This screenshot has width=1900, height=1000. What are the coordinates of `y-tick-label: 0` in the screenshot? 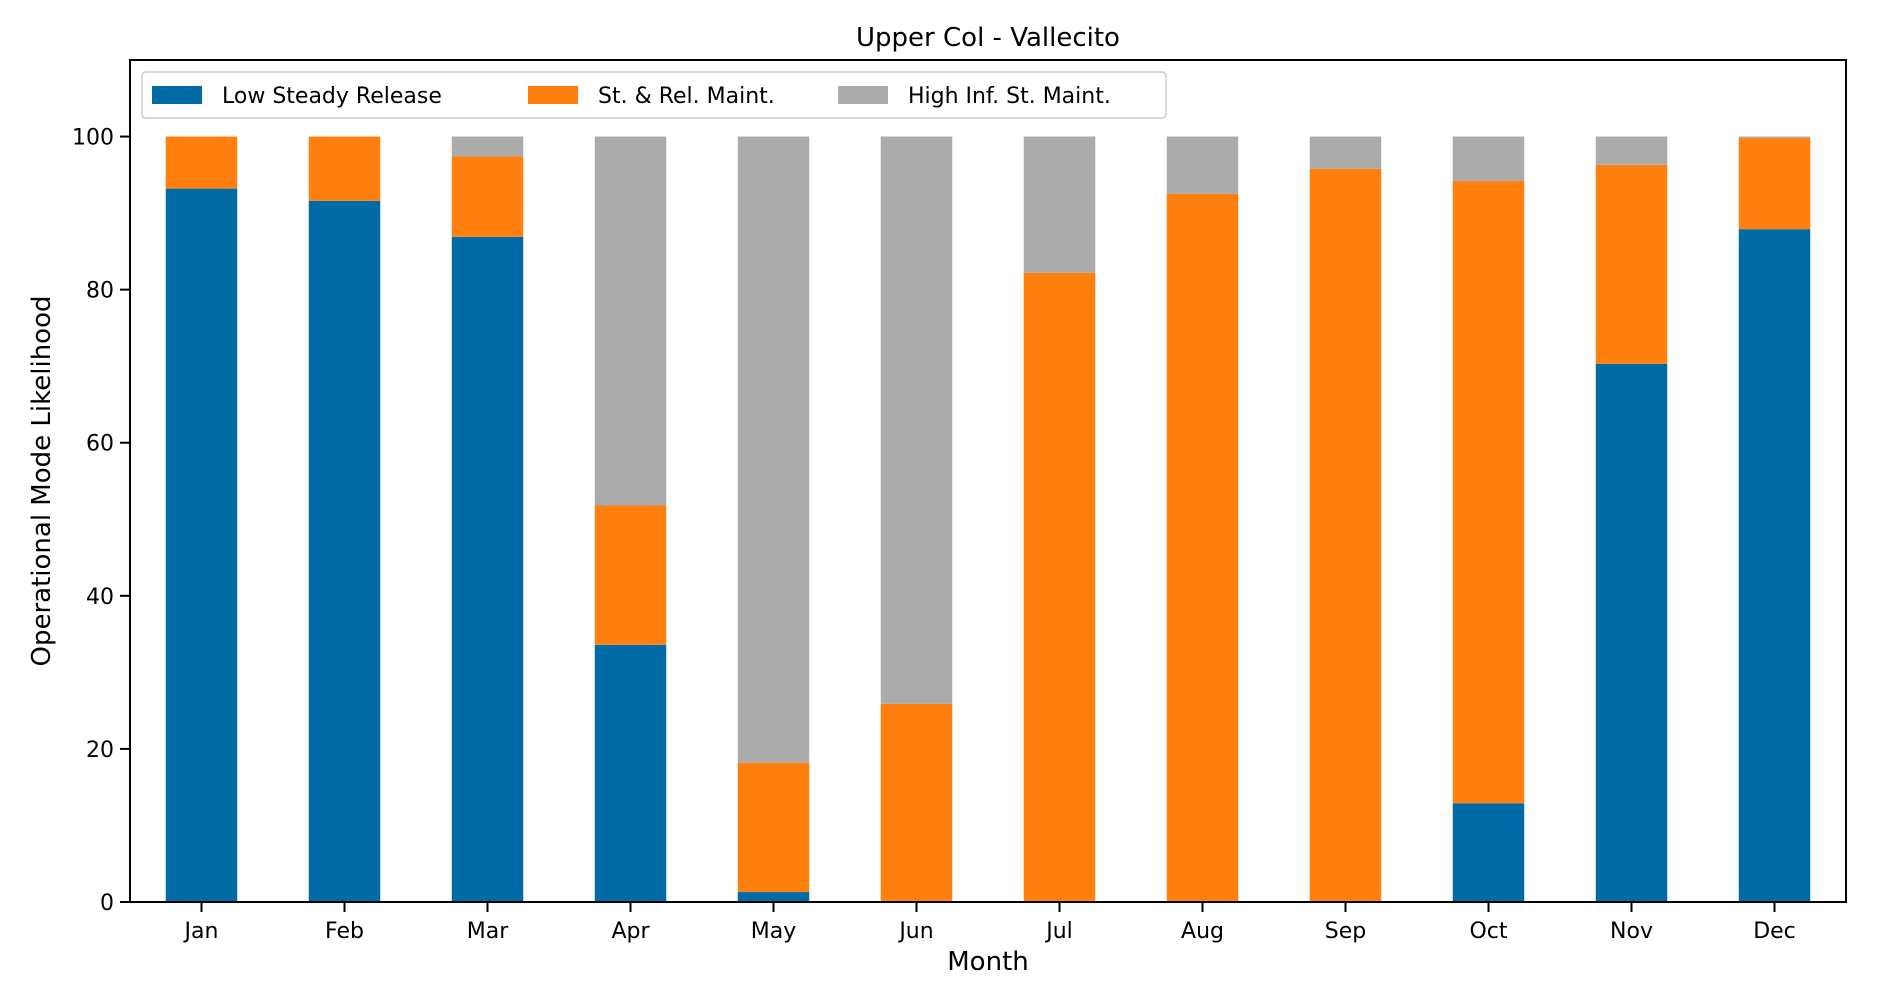 It's located at (107, 903).